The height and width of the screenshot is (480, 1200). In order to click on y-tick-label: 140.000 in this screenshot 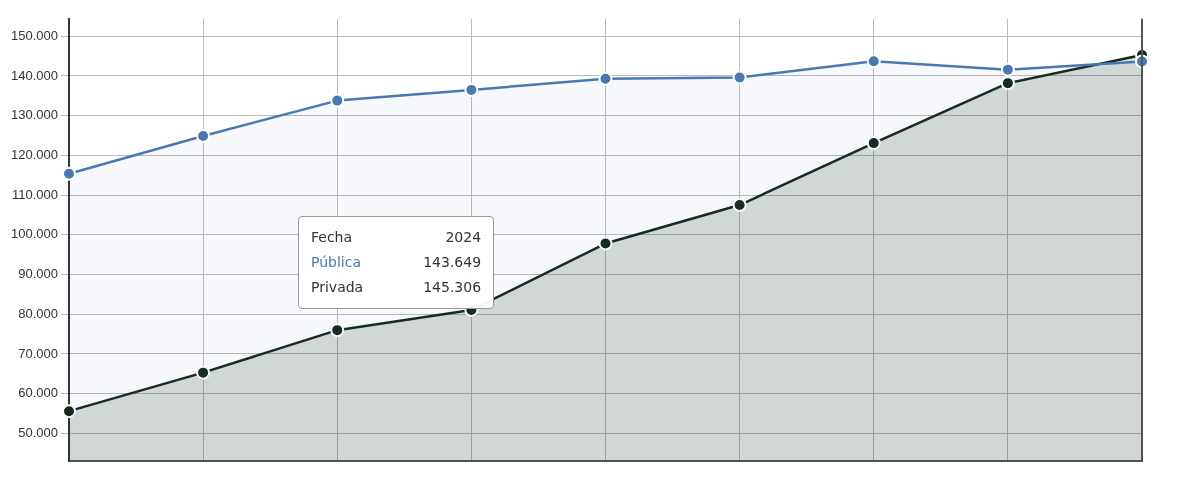, I will do `click(34, 75)`.